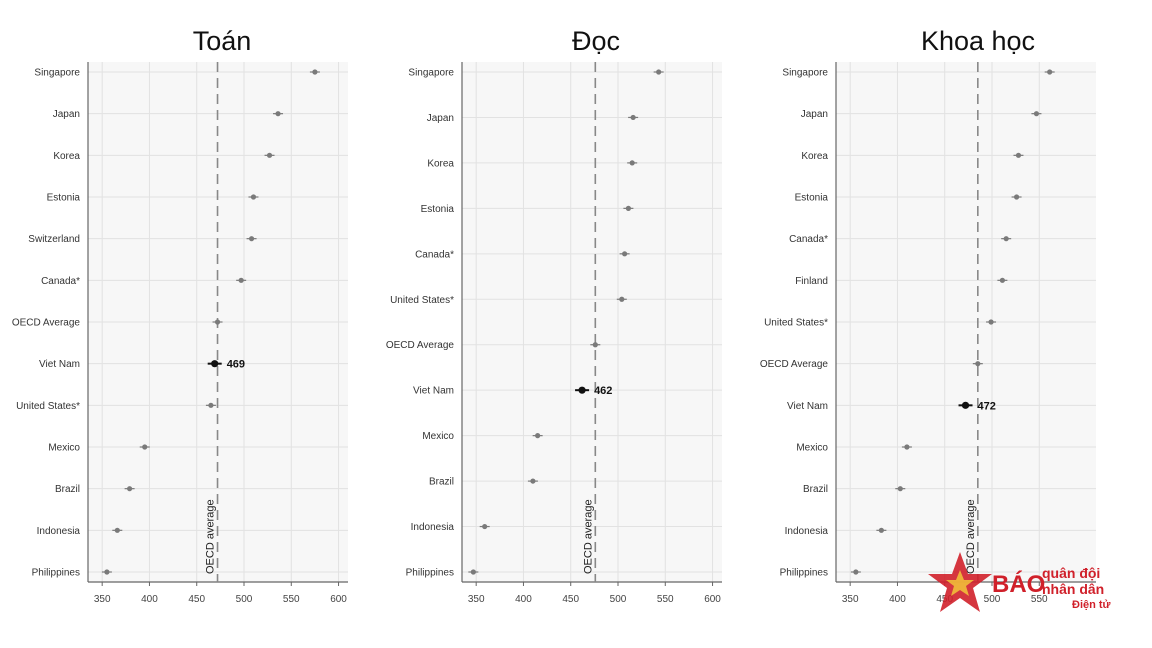  What do you see at coordinates (570, 599) in the screenshot?
I see `x-tick-label: 450` at bounding box center [570, 599].